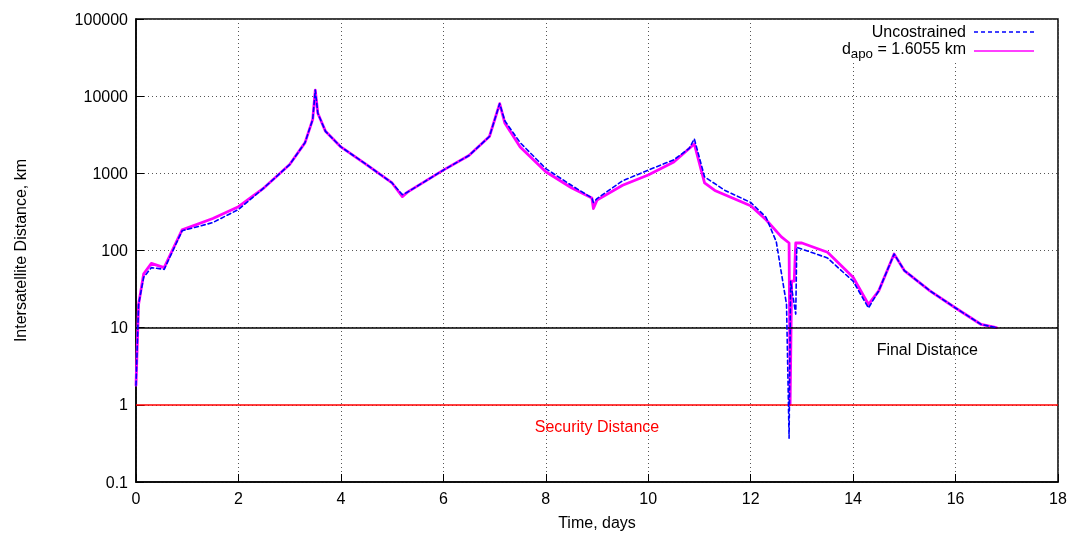  Describe the element at coordinates (124, 405) in the screenshot. I see `y-tick-label: 1` at that location.